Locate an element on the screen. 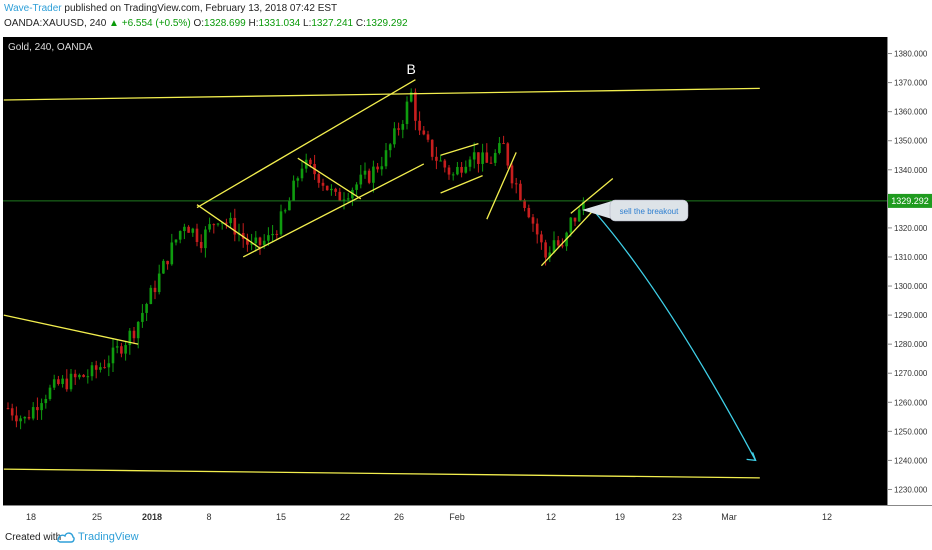  x-tick-label: 22 is located at coordinates (345, 517).